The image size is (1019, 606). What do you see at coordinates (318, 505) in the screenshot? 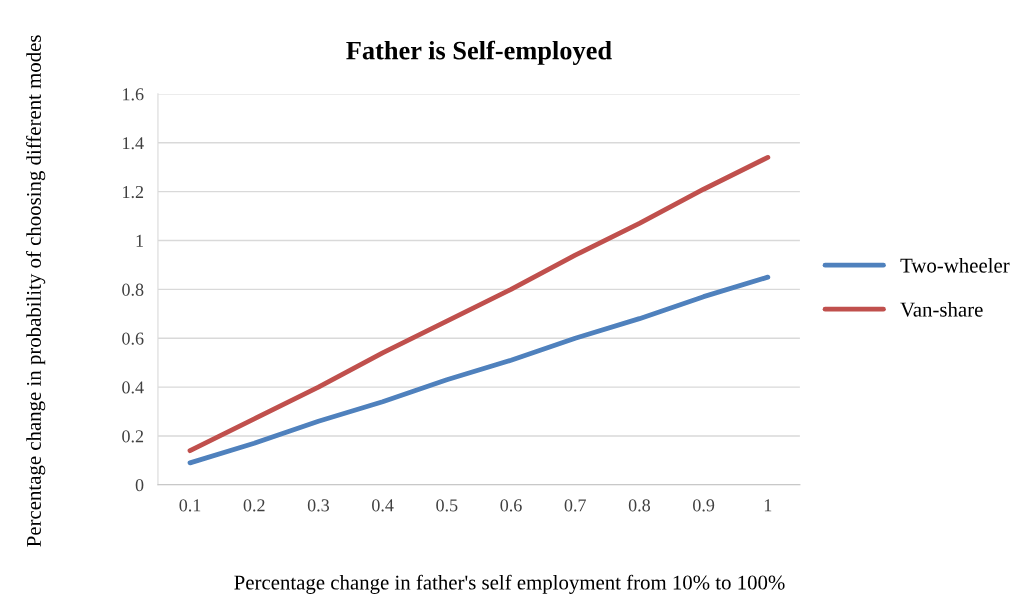
I see `x-tick-label: 0.3` at bounding box center [318, 505].